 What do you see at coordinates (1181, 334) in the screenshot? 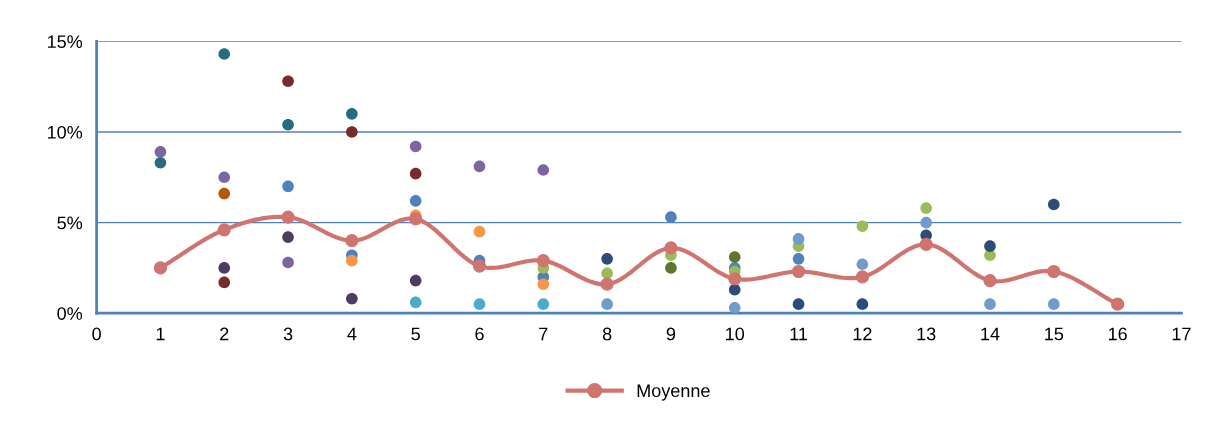
I see `x-tick-label: 17` at bounding box center [1181, 334].